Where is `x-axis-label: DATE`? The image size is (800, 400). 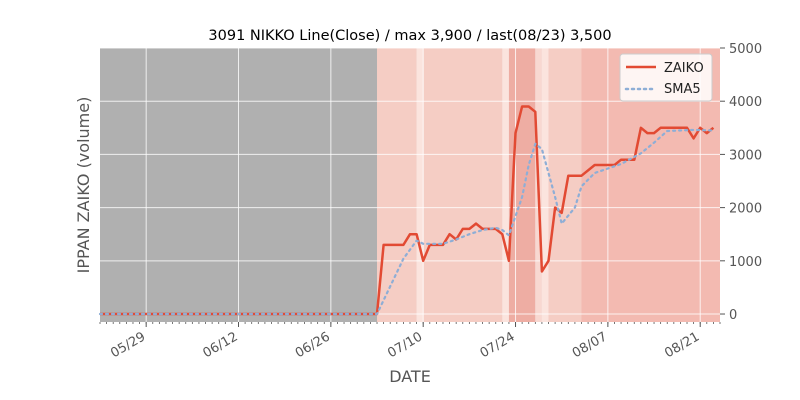
x-axis-label: DATE is located at coordinates (410, 376).